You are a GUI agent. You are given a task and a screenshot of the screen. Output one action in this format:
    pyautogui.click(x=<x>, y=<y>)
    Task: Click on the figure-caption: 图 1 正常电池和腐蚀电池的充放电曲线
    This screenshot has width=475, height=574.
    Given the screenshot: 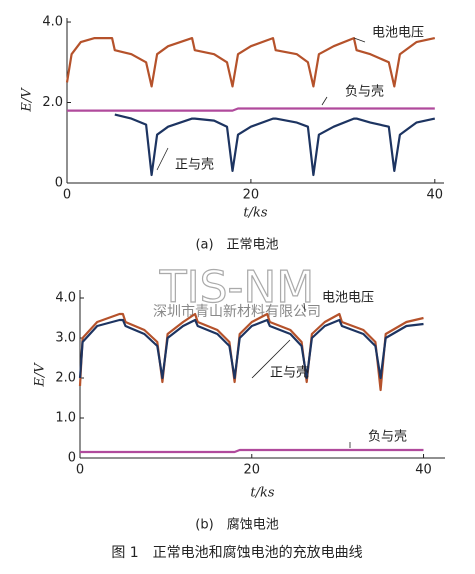 What is the action you would take?
    pyautogui.click(x=236, y=552)
    